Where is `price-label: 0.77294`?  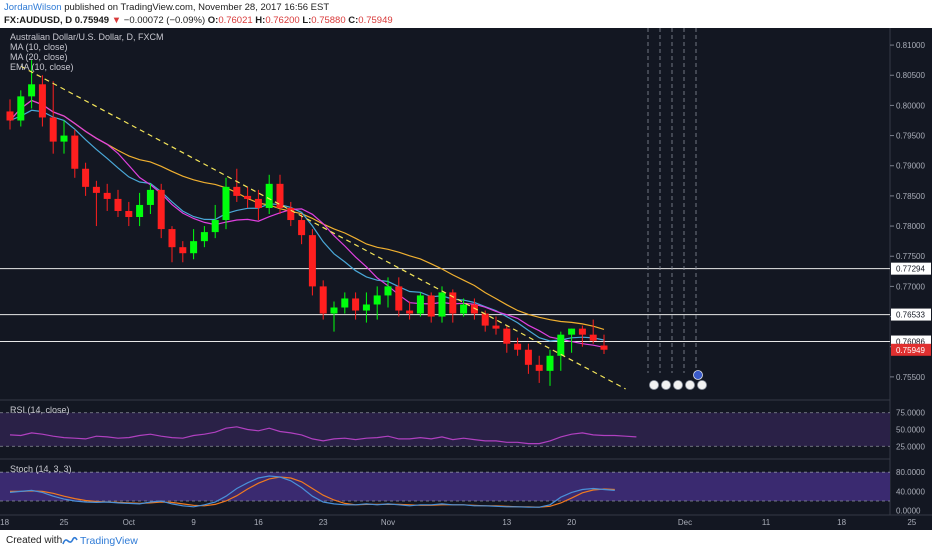
price-label: 0.77294 is located at coordinates (910, 269).